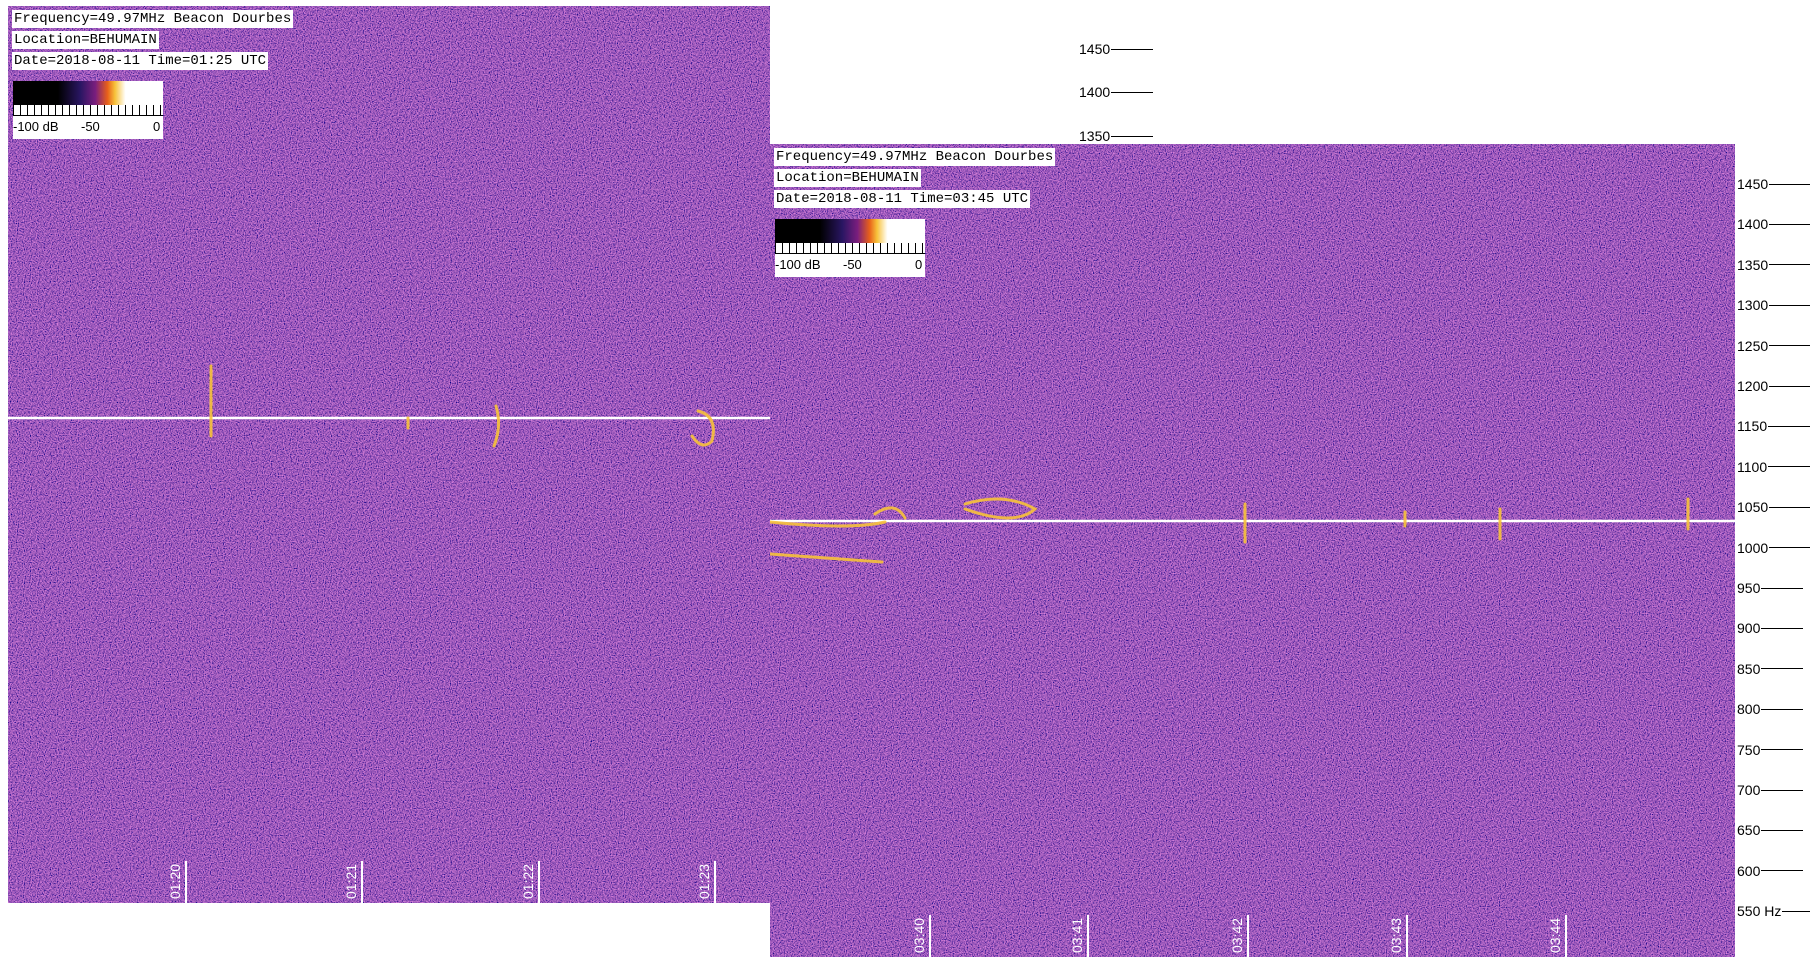 The width and height of the screenshot is (1810, 957). What do you see at coordinates (704, 881) in the screenshot?
I see `time-label: 01:23` at bounding box center [704, 881].